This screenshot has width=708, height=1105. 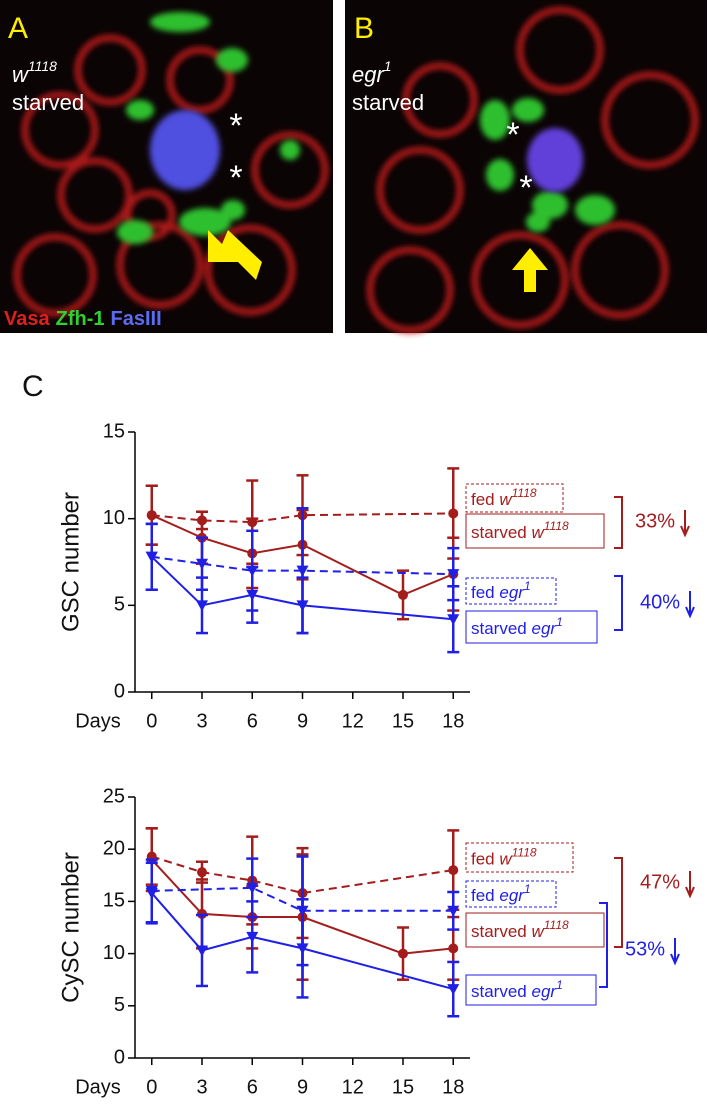 I want to click on genotype-name: egr, so click(x=368, y=74).